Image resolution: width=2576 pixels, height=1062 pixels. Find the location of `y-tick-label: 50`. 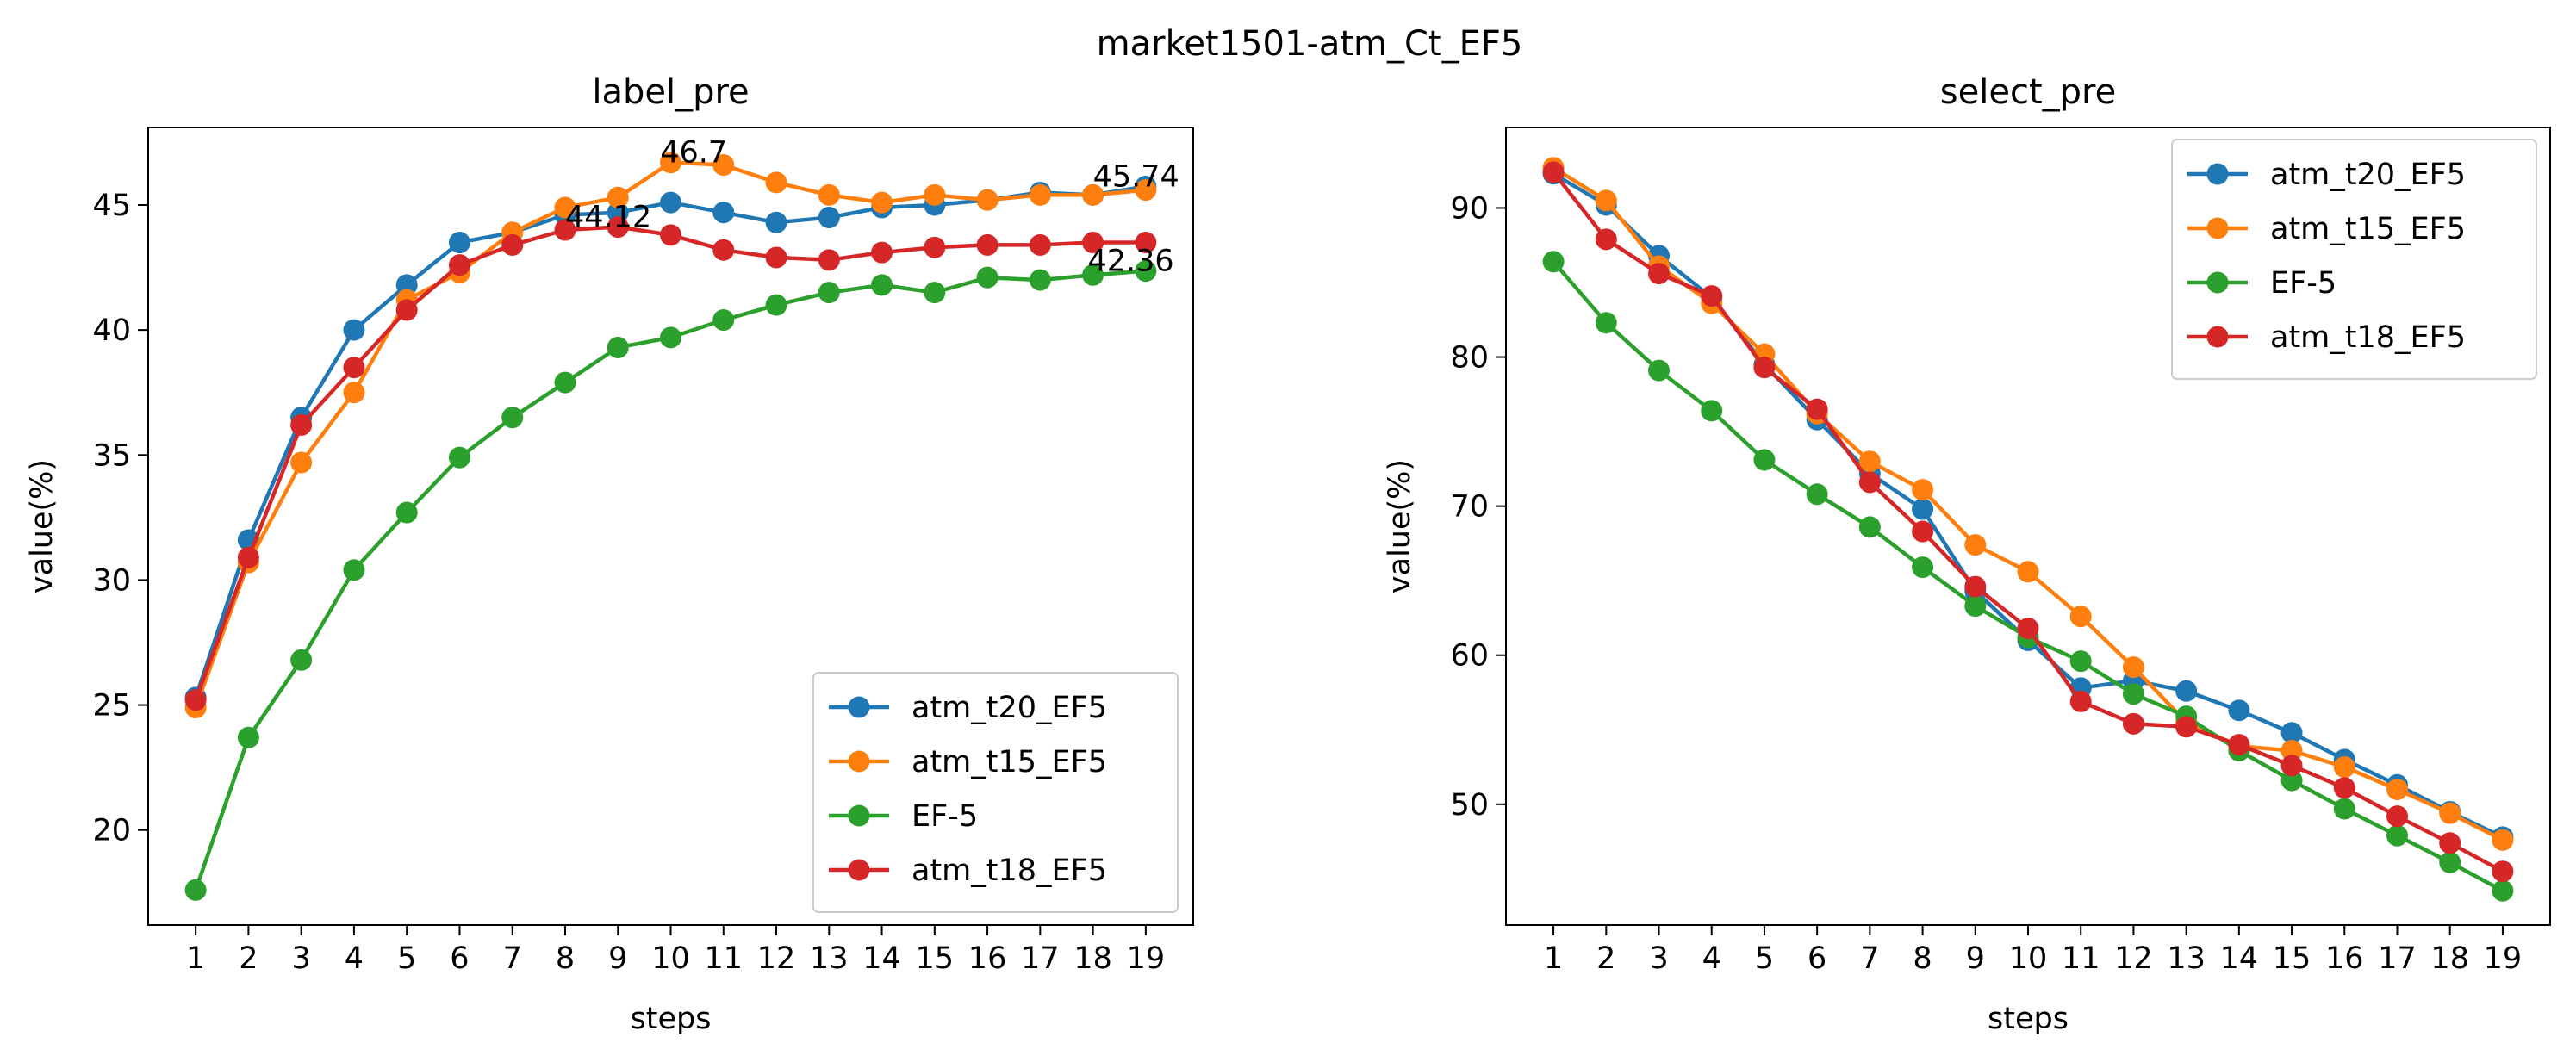

y-tick-label: 50 is located at coordinates (1469, 805).